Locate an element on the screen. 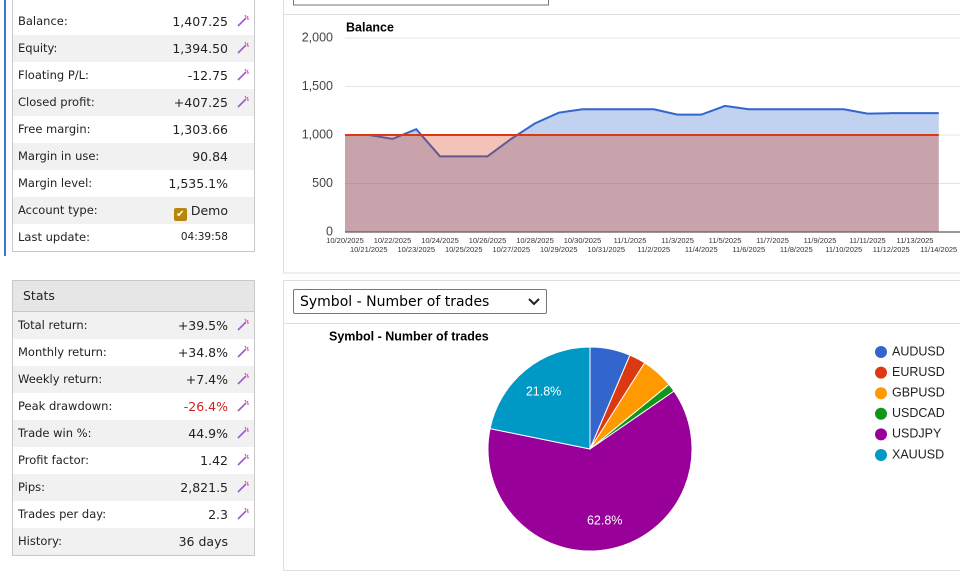 This screenshot has width=960, height=572. row-value-text: +34.8% is located at coordinates (202, 352).